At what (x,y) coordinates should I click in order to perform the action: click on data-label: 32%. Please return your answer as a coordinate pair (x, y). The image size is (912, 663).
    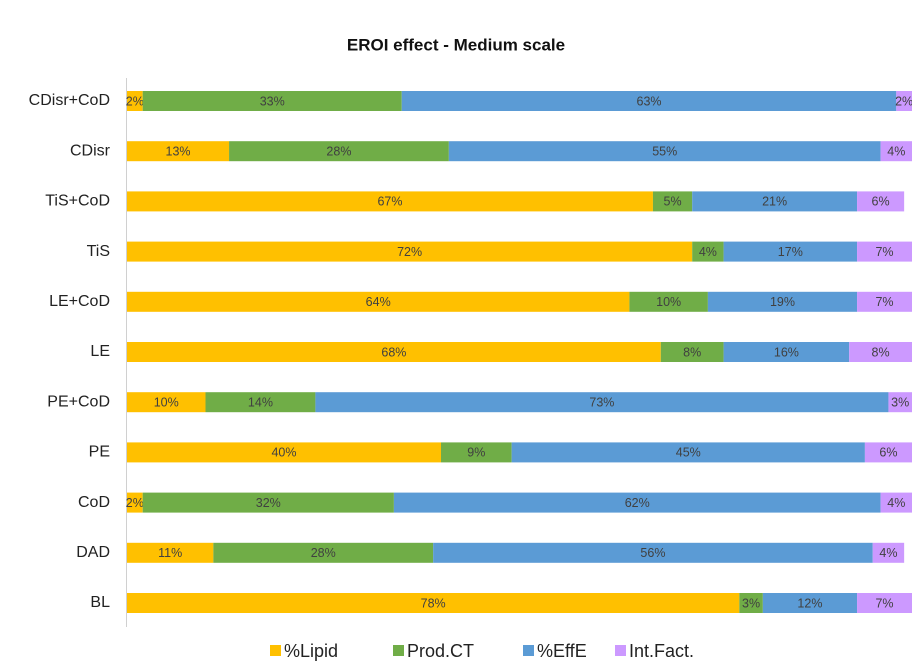
    Looking at the image, I should click on (268, 503).